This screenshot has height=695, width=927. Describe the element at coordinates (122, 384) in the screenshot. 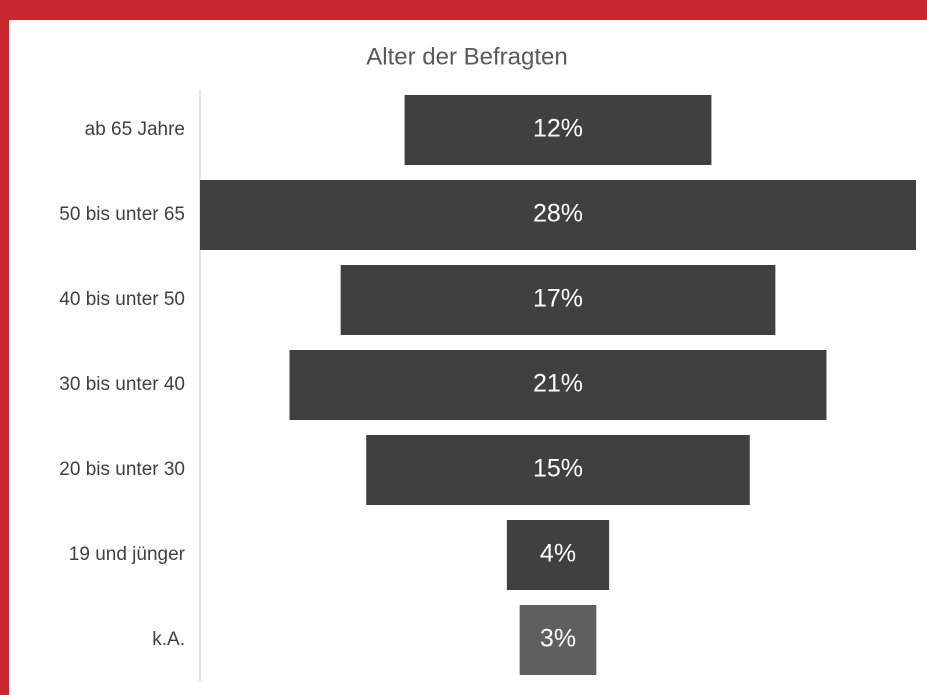

I see `category-label: 30 bis unter 40` at that location.